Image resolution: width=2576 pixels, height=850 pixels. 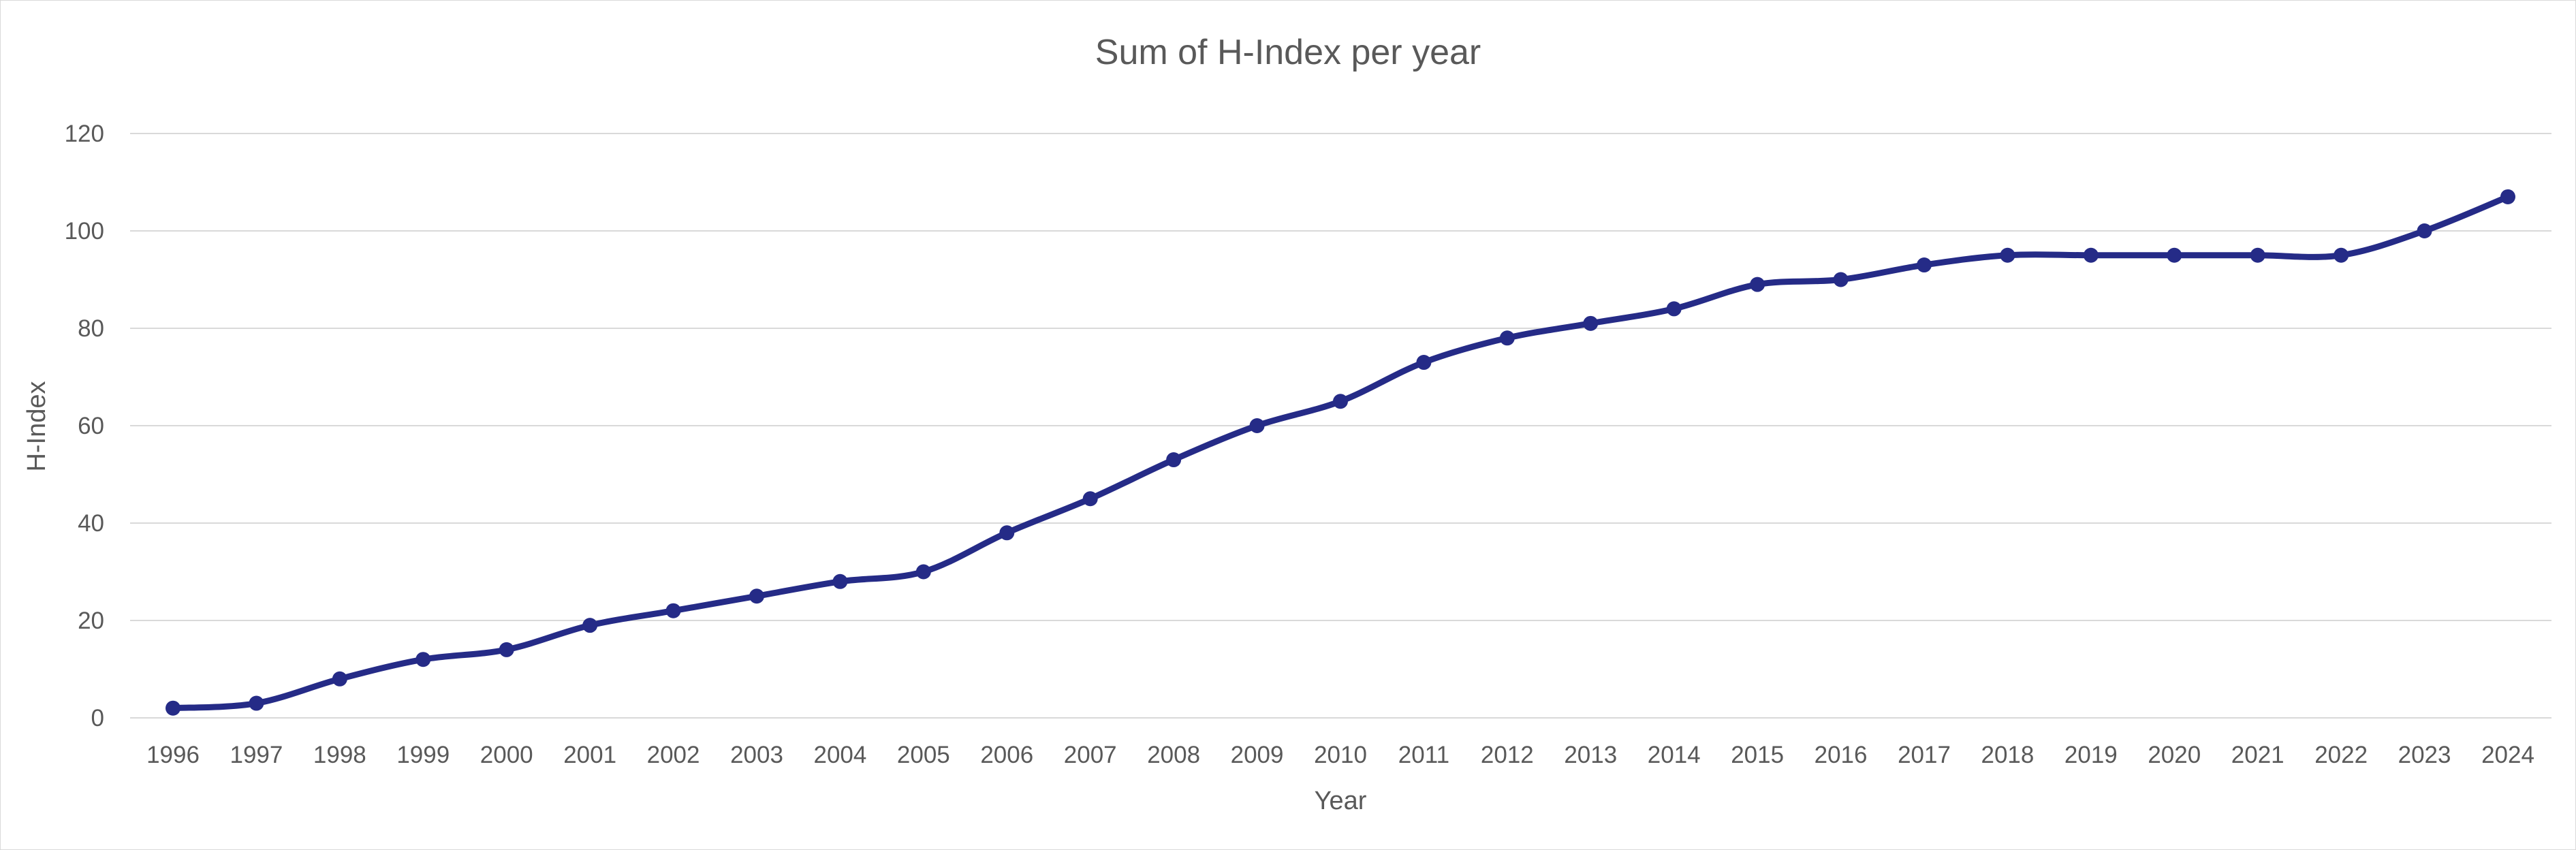 I want to click on data-point-1998, so click(x=339, y=679).